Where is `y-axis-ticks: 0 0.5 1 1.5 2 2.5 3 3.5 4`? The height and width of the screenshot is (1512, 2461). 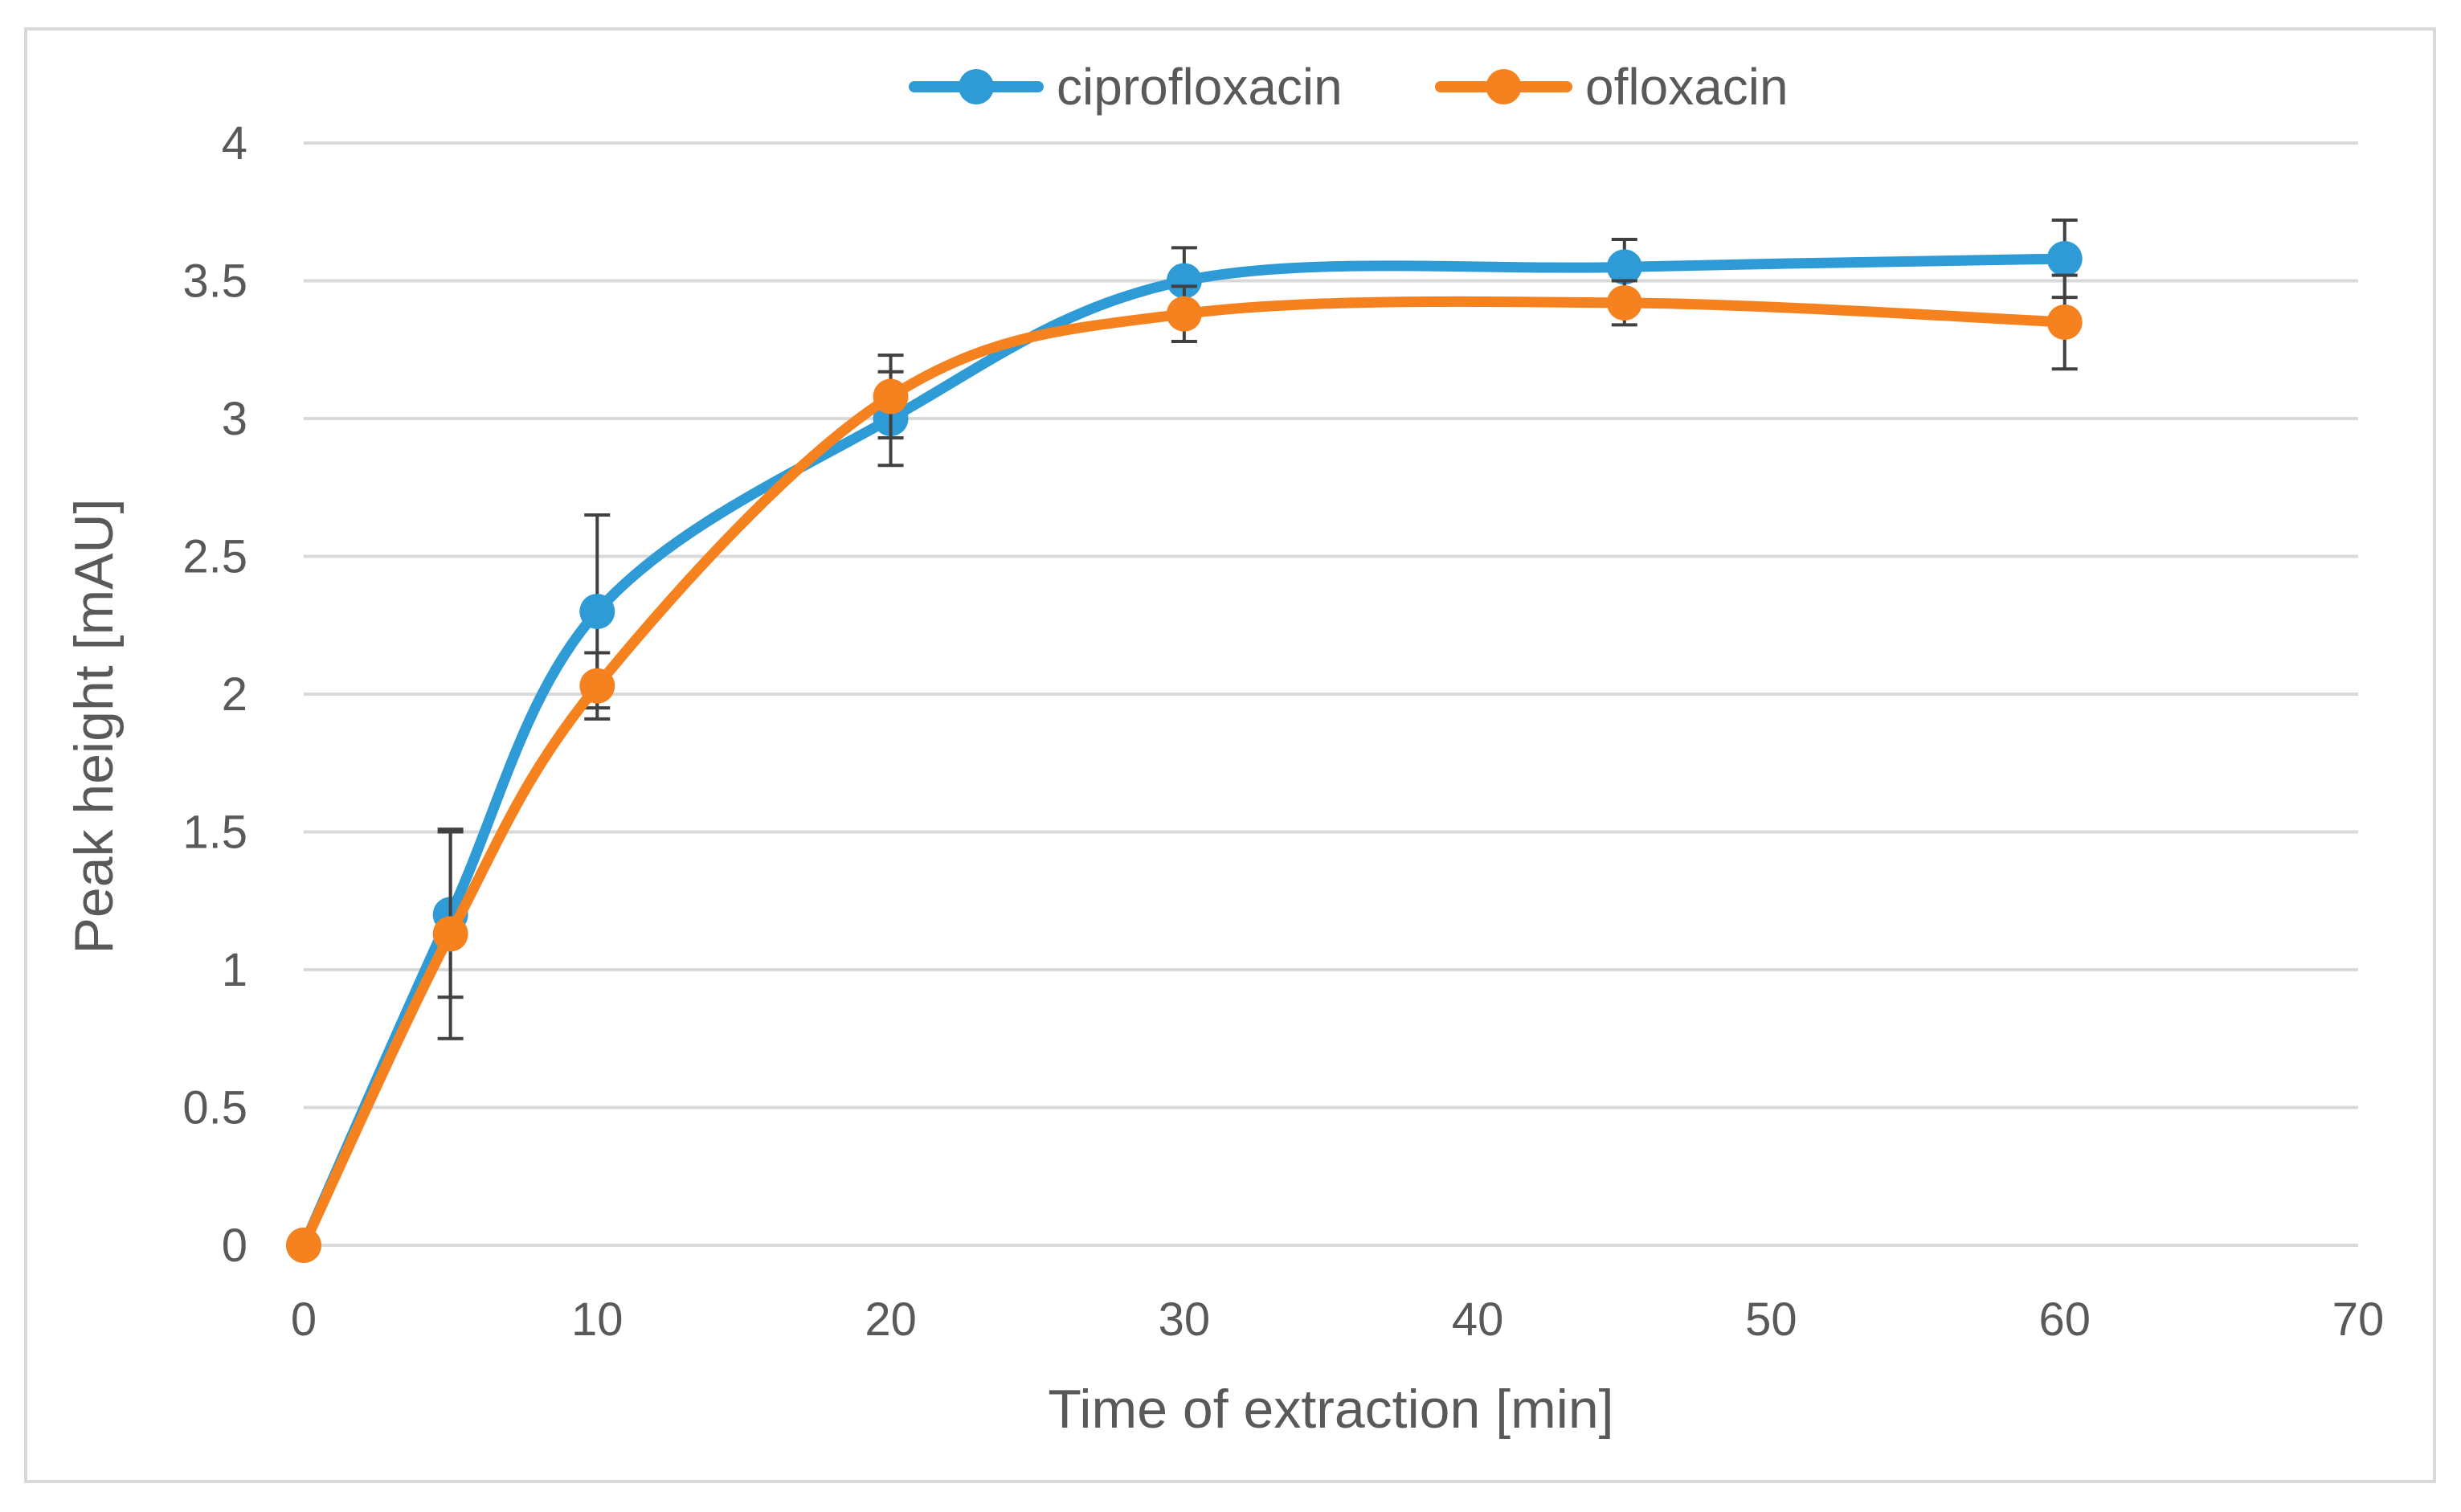
y-axis-ticks: 0 0.5 1 1.5 2 2.5 3 3.5 4 is located at coordinates (214, 694).